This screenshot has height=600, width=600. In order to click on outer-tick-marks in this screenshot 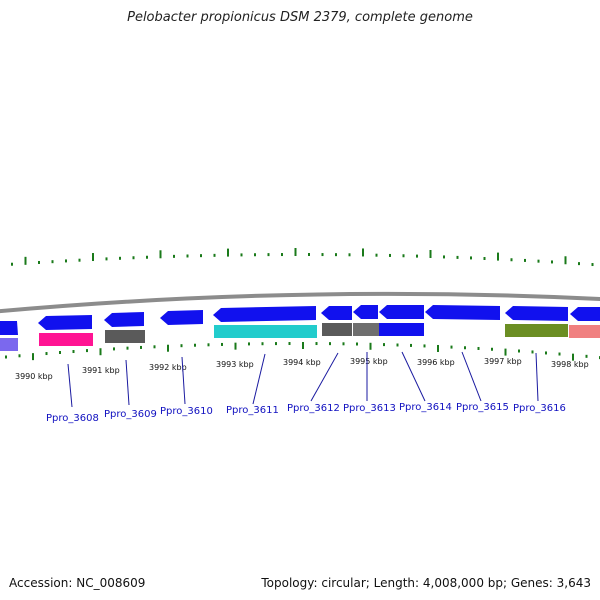, I will do `click(302, 257)`.